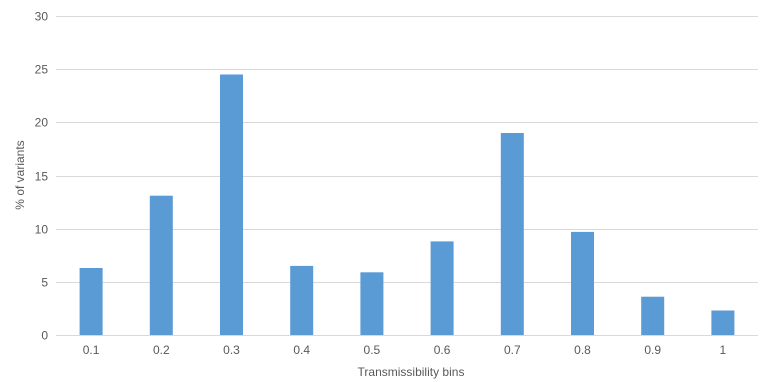 Image resolution: width=760 pixels, height=382 pixels. Describe the element at coordinates (582, 350) in the screenshot. I see `x-tick-label: 0.8` at that location.